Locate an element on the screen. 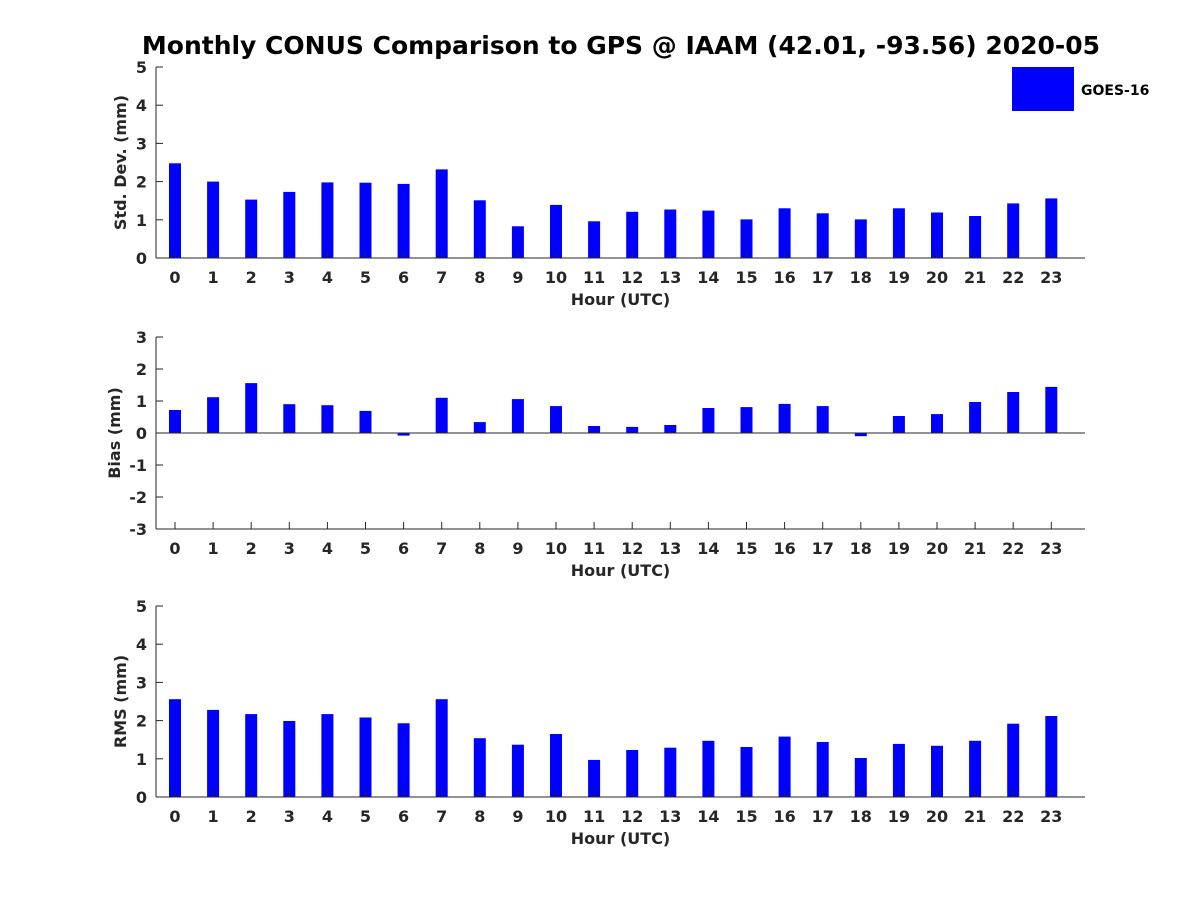 Image resolution: width=1200 pixels, height=900 pixels. x-tick-label: 14 is located at coordinates (708, 548).